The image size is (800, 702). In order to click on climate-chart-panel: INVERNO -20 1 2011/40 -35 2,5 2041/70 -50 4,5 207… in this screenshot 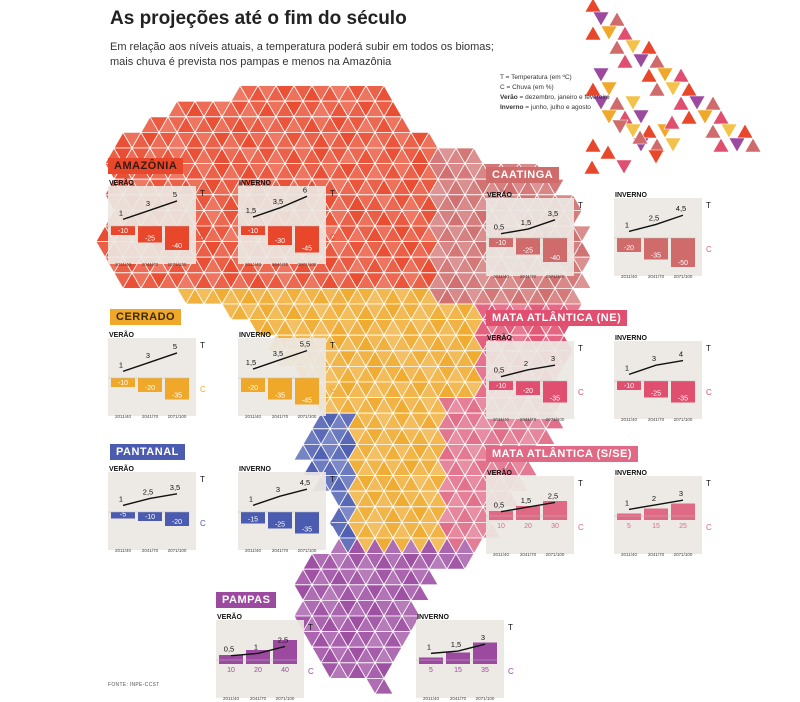, I will do `click(663, 235)`.